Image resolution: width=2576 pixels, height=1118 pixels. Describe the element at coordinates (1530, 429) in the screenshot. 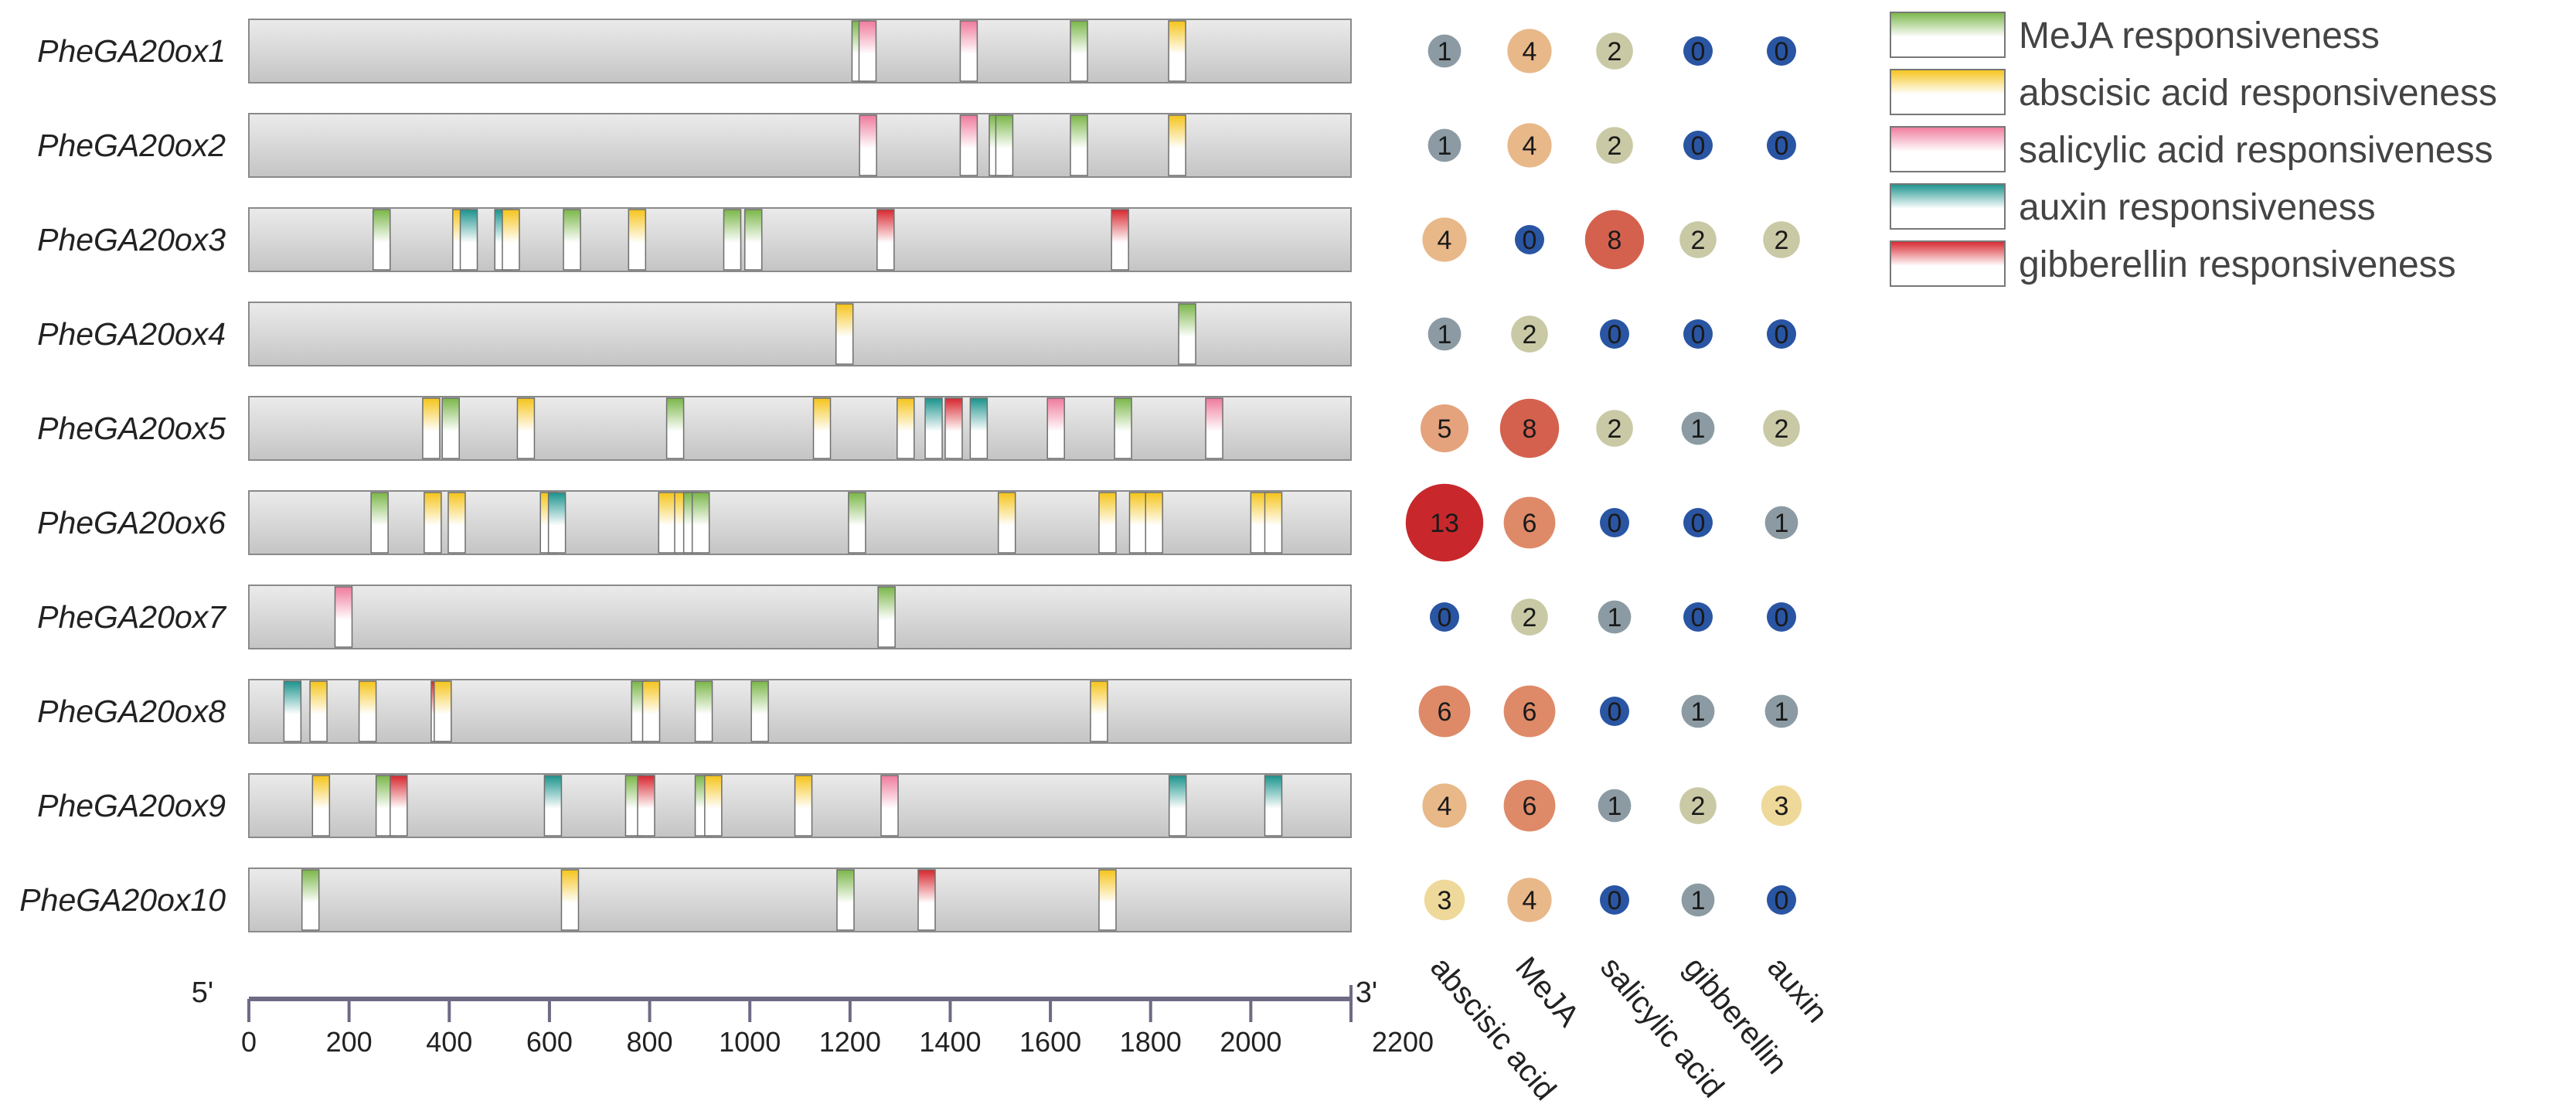

I see `count-value: 8` at that location.